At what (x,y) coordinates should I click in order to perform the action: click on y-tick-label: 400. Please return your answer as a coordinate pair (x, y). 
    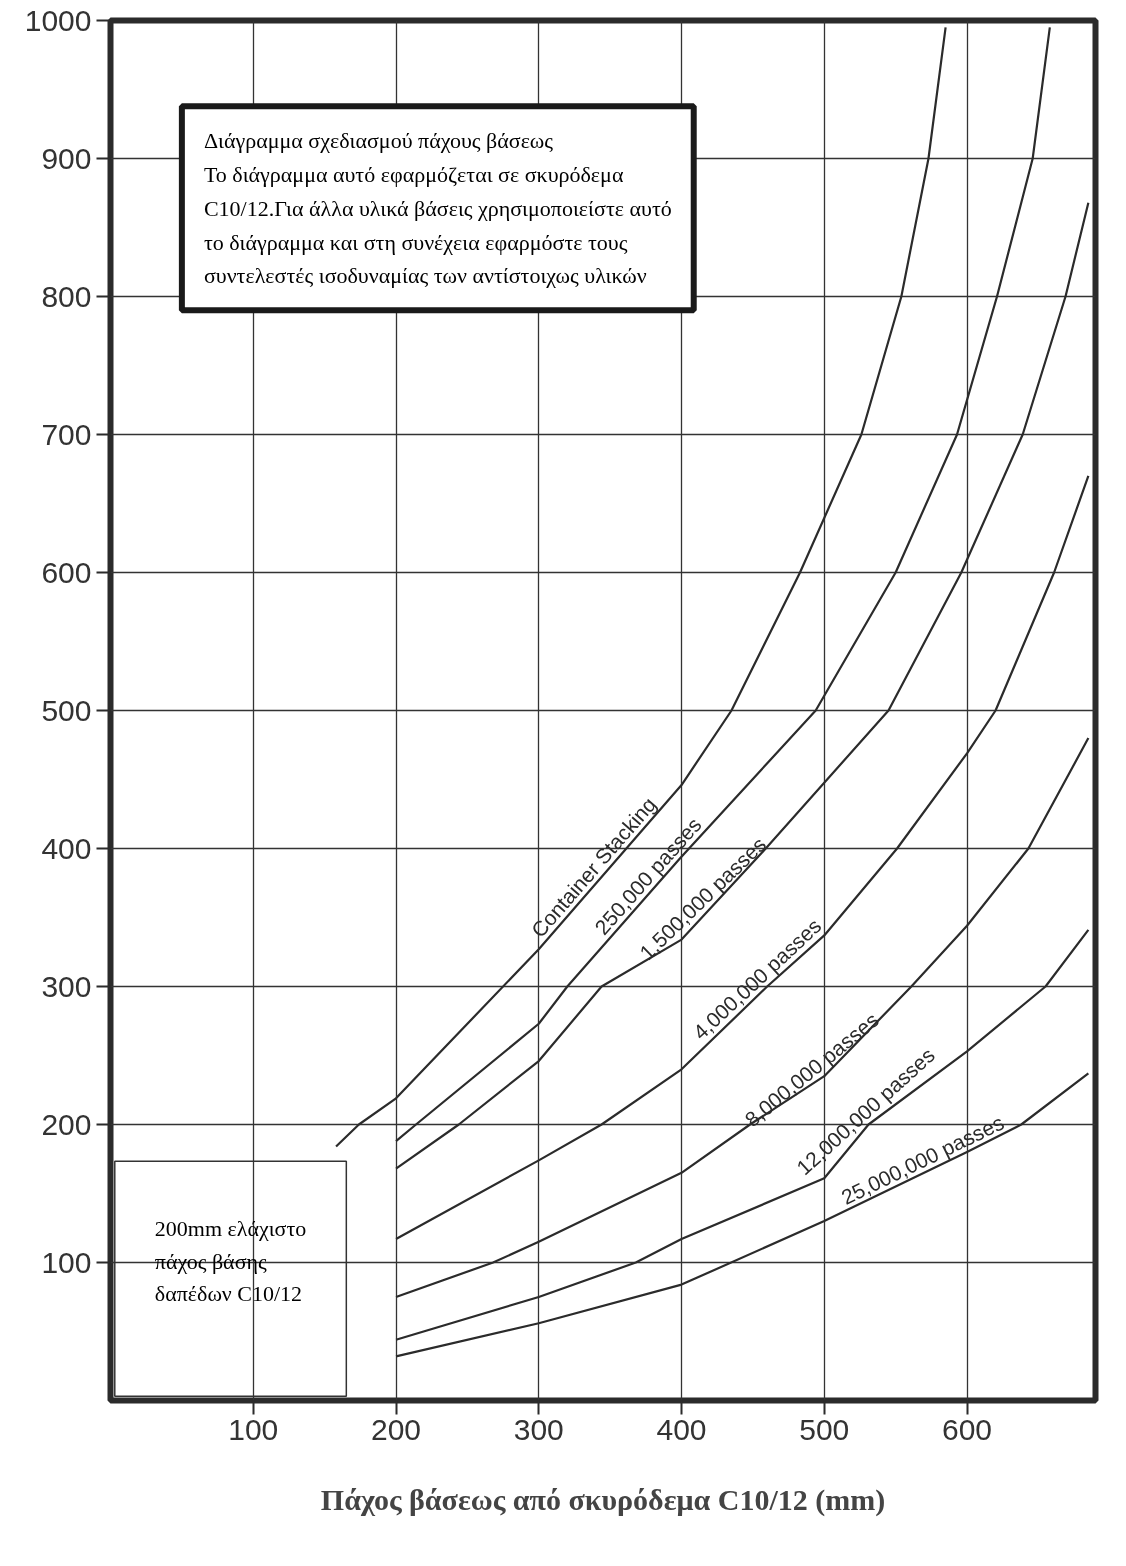
    Looking at the image, I should click on (66, 848).